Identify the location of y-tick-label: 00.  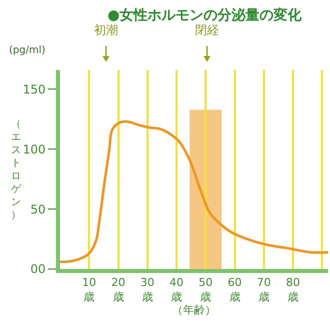
(38, 269).